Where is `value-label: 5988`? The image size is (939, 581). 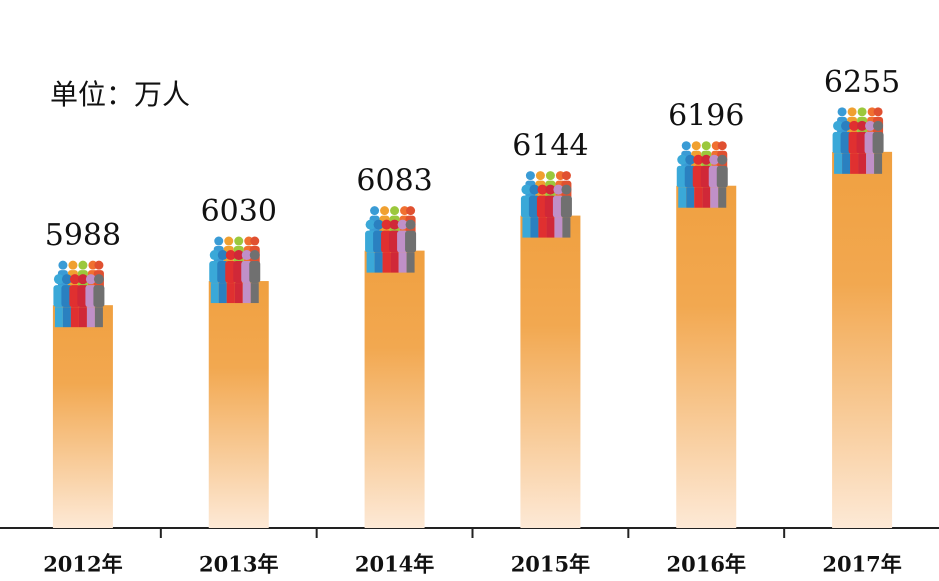
value-label: 5988 is located at coordinates (83, 235).